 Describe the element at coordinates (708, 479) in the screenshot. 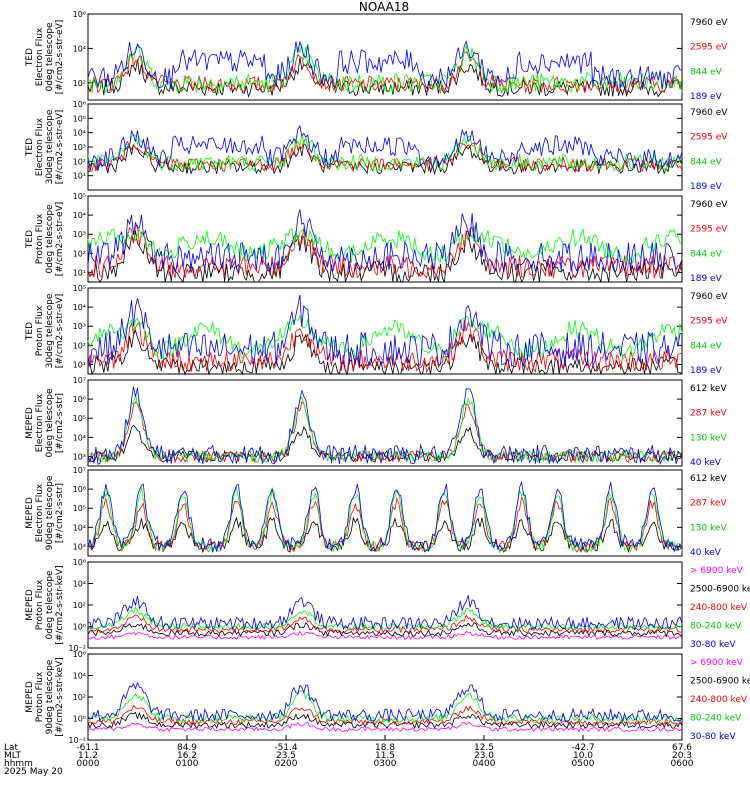

I see `legend-entry: 612 keV` at that location.